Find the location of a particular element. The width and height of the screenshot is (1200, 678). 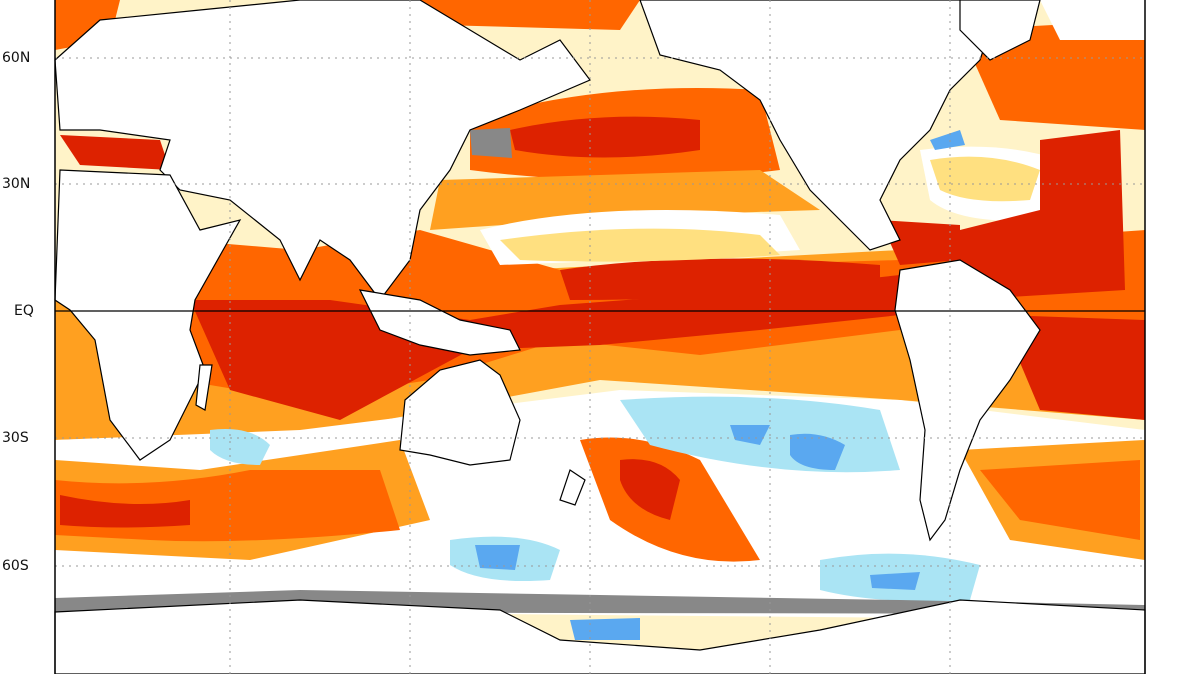

landmass-greenland is located at coordinates (1000, 30).